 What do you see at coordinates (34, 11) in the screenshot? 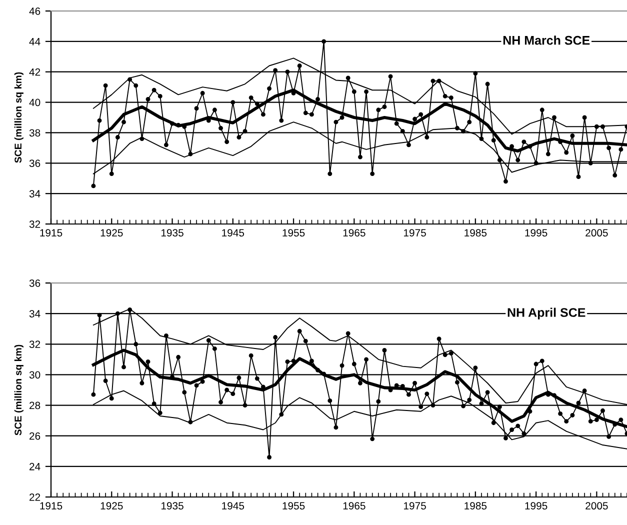
I see `y-tick-label: 46` at bounding box center [34, 11].